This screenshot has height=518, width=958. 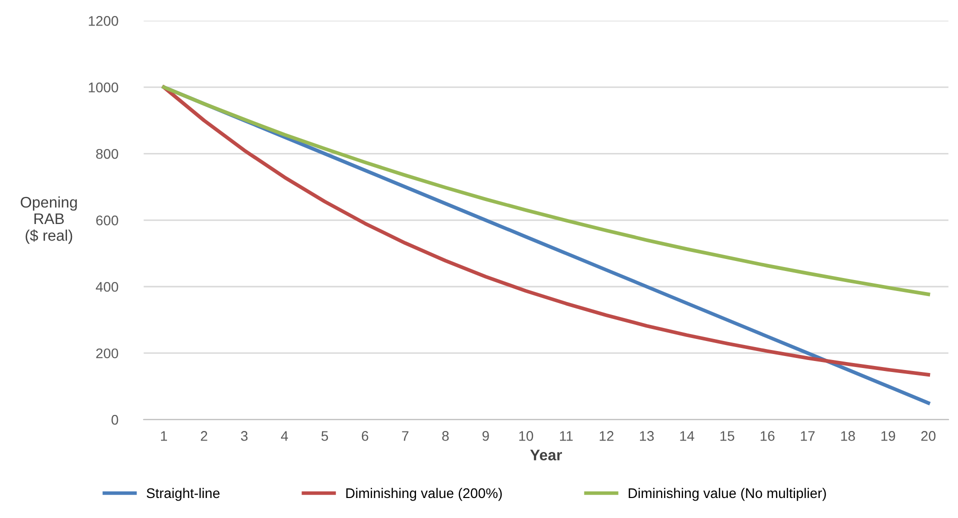 I want to click on legend-label: Straight-line, so click(x=183, y=494).